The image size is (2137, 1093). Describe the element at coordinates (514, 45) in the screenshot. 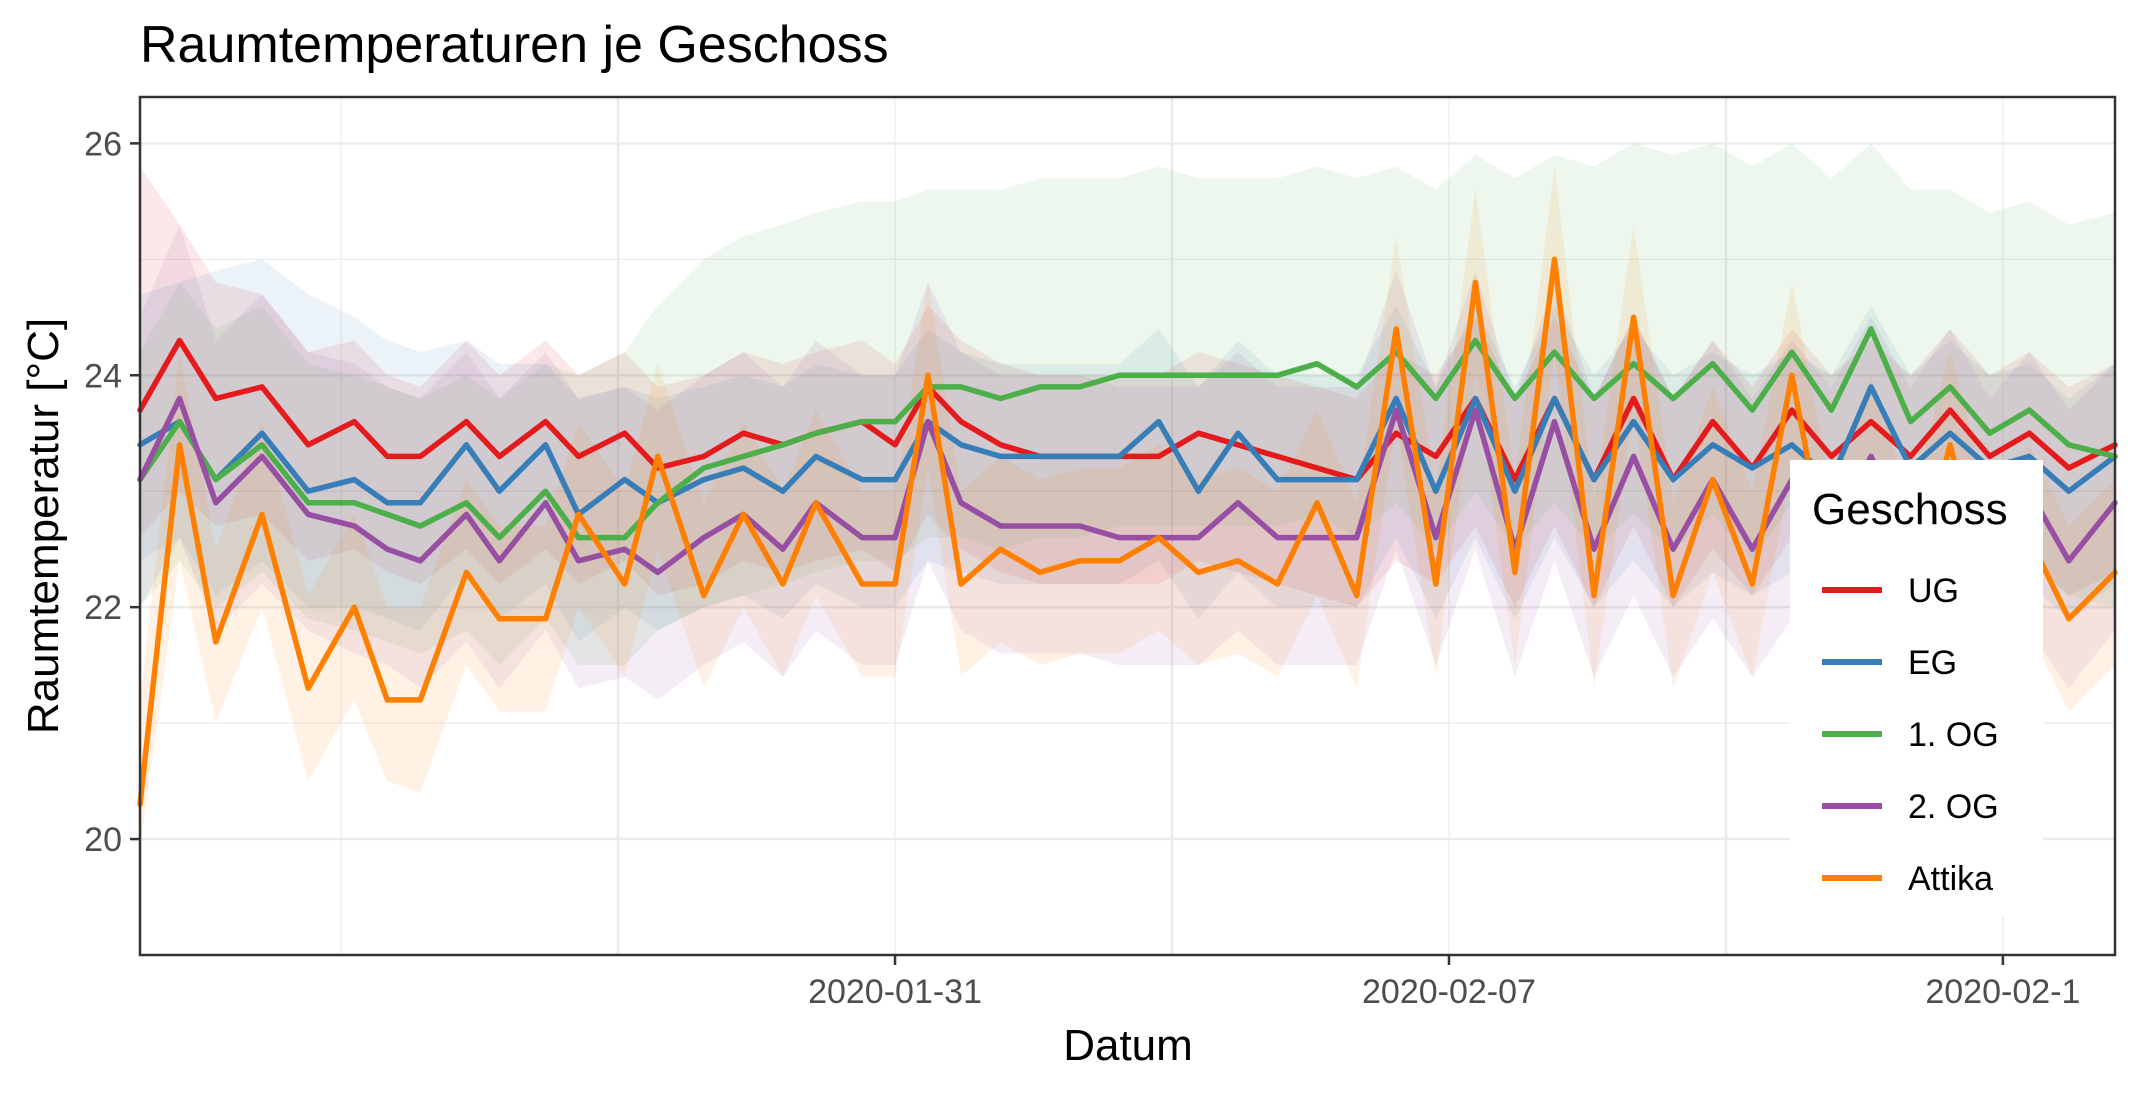

I see `chart-title: Raumtemperaturen je Geschoss` at that location.